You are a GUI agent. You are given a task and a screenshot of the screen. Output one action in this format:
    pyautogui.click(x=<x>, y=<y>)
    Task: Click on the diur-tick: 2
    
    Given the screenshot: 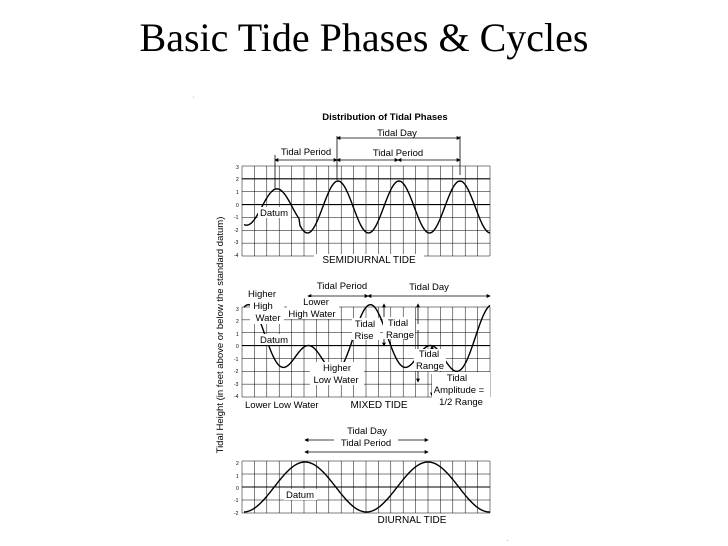 What is the action you would take?
    pyautogui.click(x=237, y=464)
    